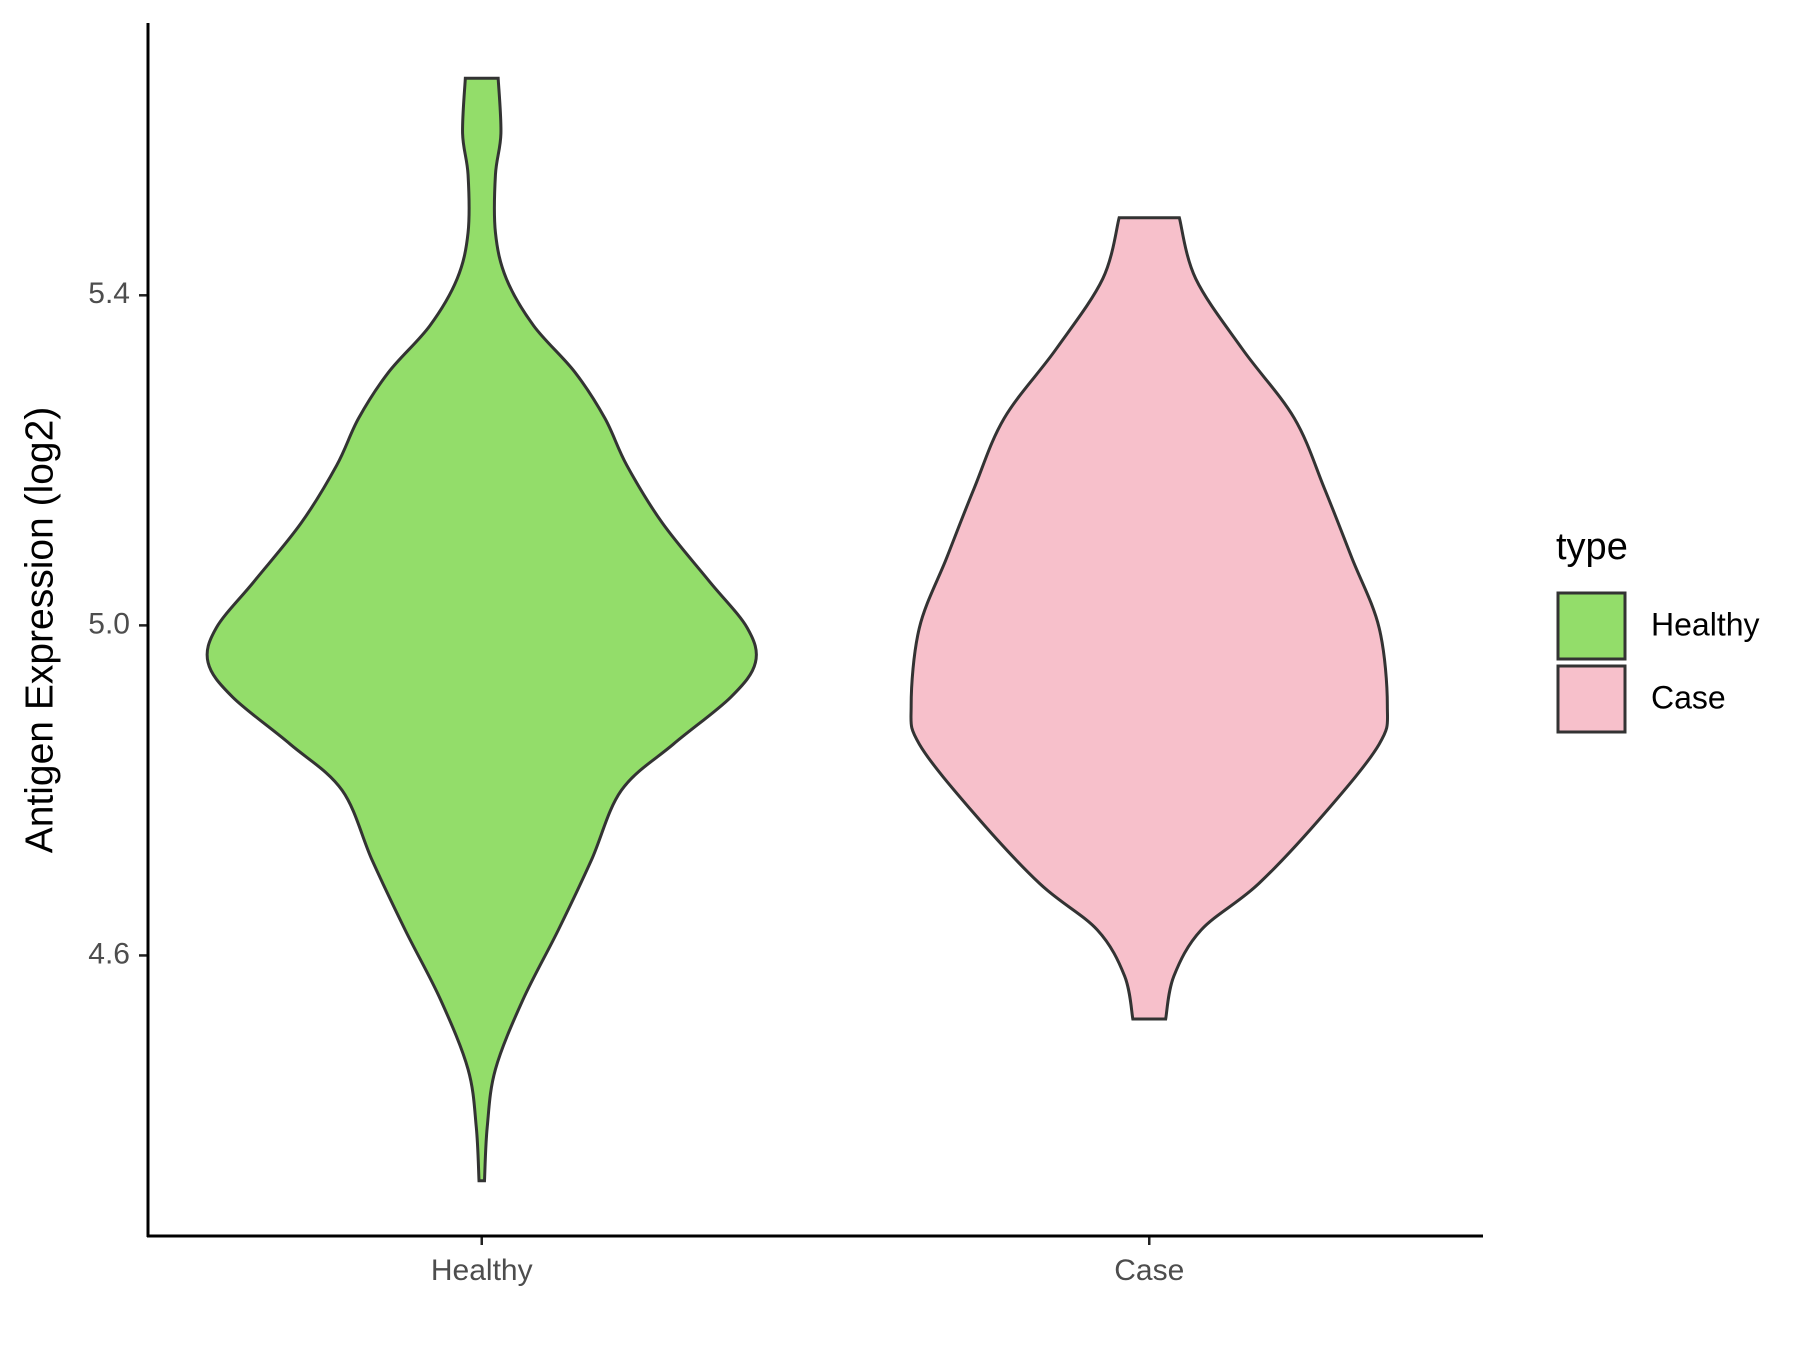  I want to click on y-axis-label: Antigen Expression (log2), so click(39, 630).